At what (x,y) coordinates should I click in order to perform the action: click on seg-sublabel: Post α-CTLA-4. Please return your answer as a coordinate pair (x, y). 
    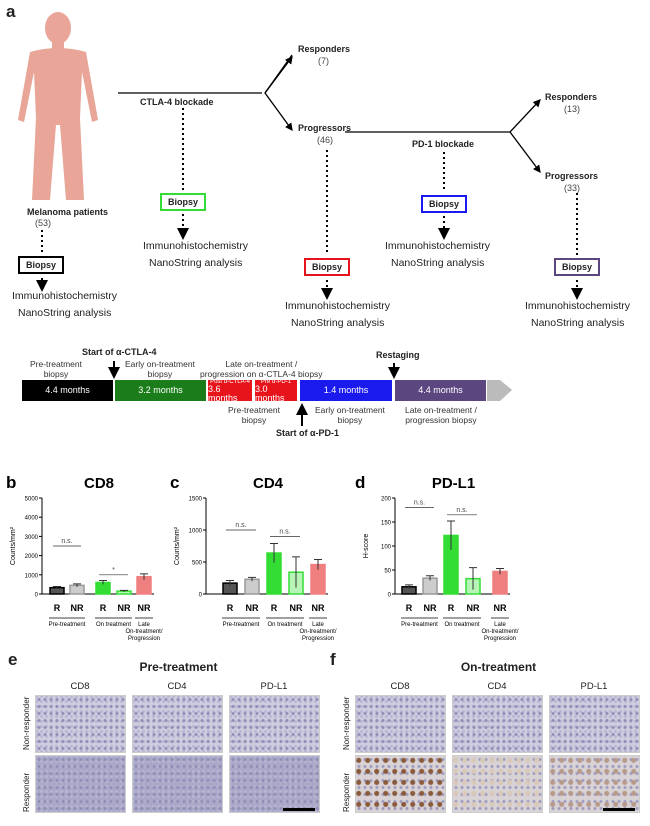
    Looking at the image, I should click on (230, 381).